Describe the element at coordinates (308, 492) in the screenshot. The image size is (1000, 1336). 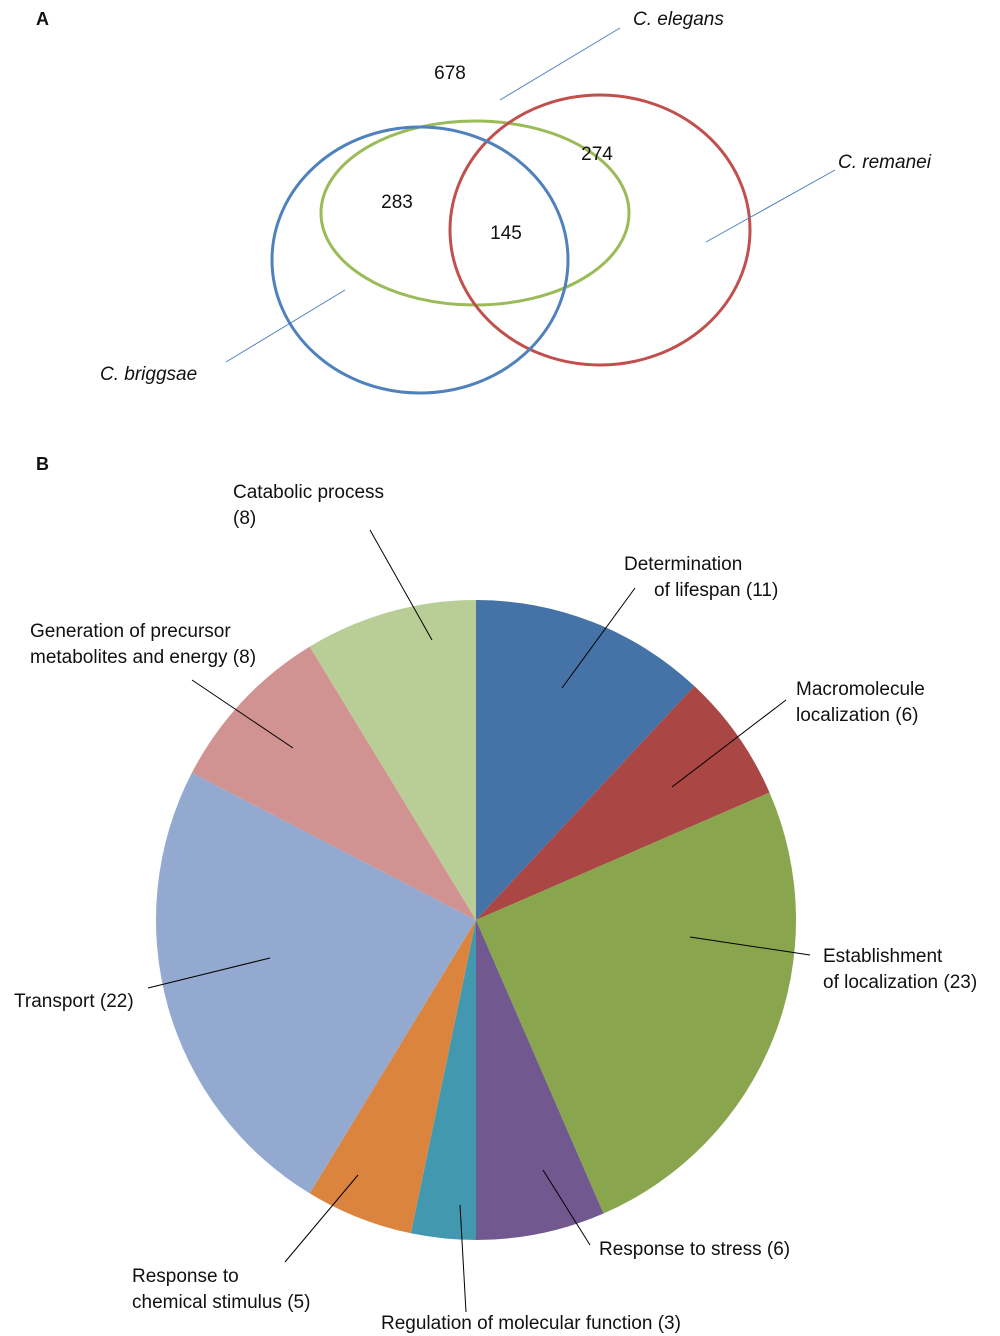
I see `slice-label: Catabolic process` at that location.